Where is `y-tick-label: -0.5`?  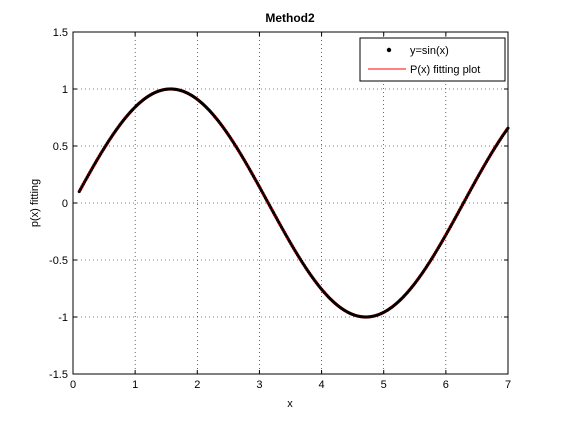
y-tick-label: -0.5 is located at coordinates (58, 261).